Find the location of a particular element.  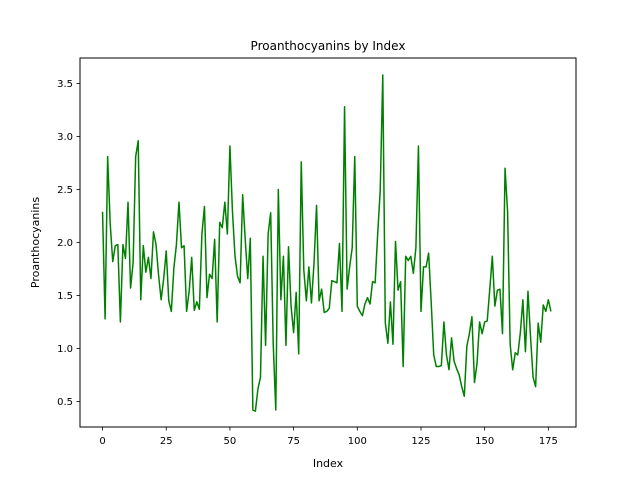

x-tick-label: 125 is located at coordinates (420, 441).